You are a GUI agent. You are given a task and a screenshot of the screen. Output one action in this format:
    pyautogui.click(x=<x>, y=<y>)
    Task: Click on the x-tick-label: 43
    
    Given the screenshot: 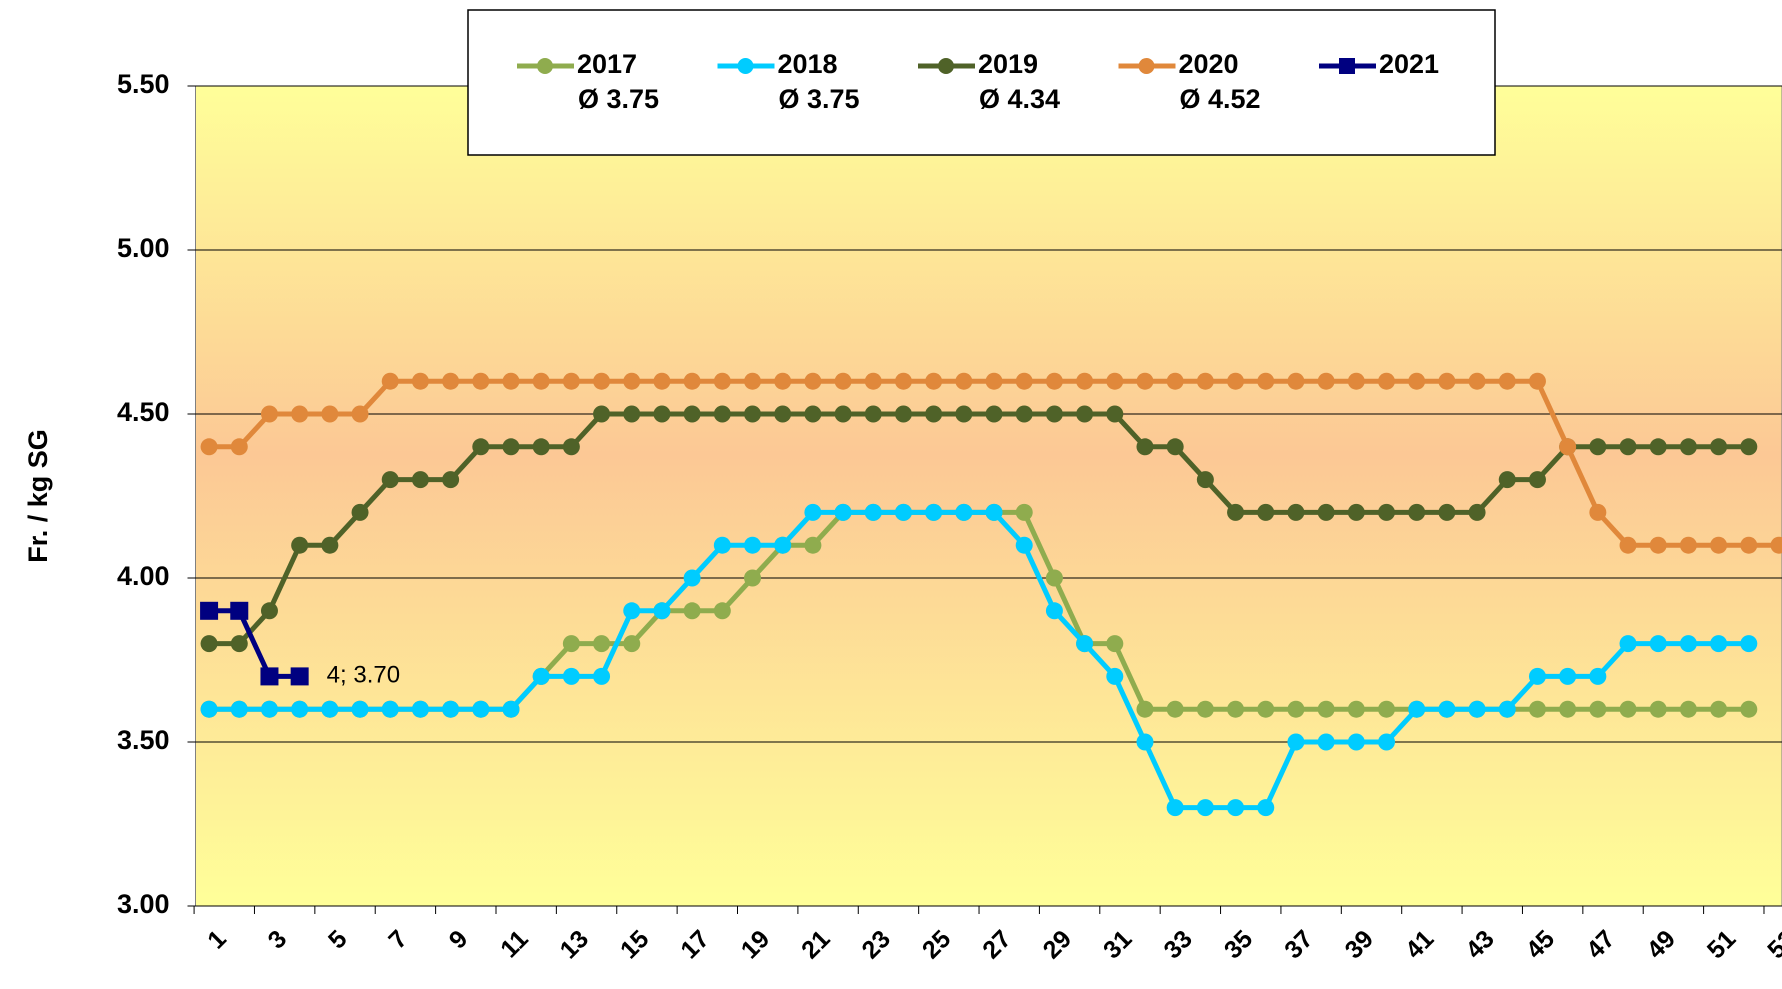 What is the action you would take?
    pyautogui.click(x=1479, y=944)
    